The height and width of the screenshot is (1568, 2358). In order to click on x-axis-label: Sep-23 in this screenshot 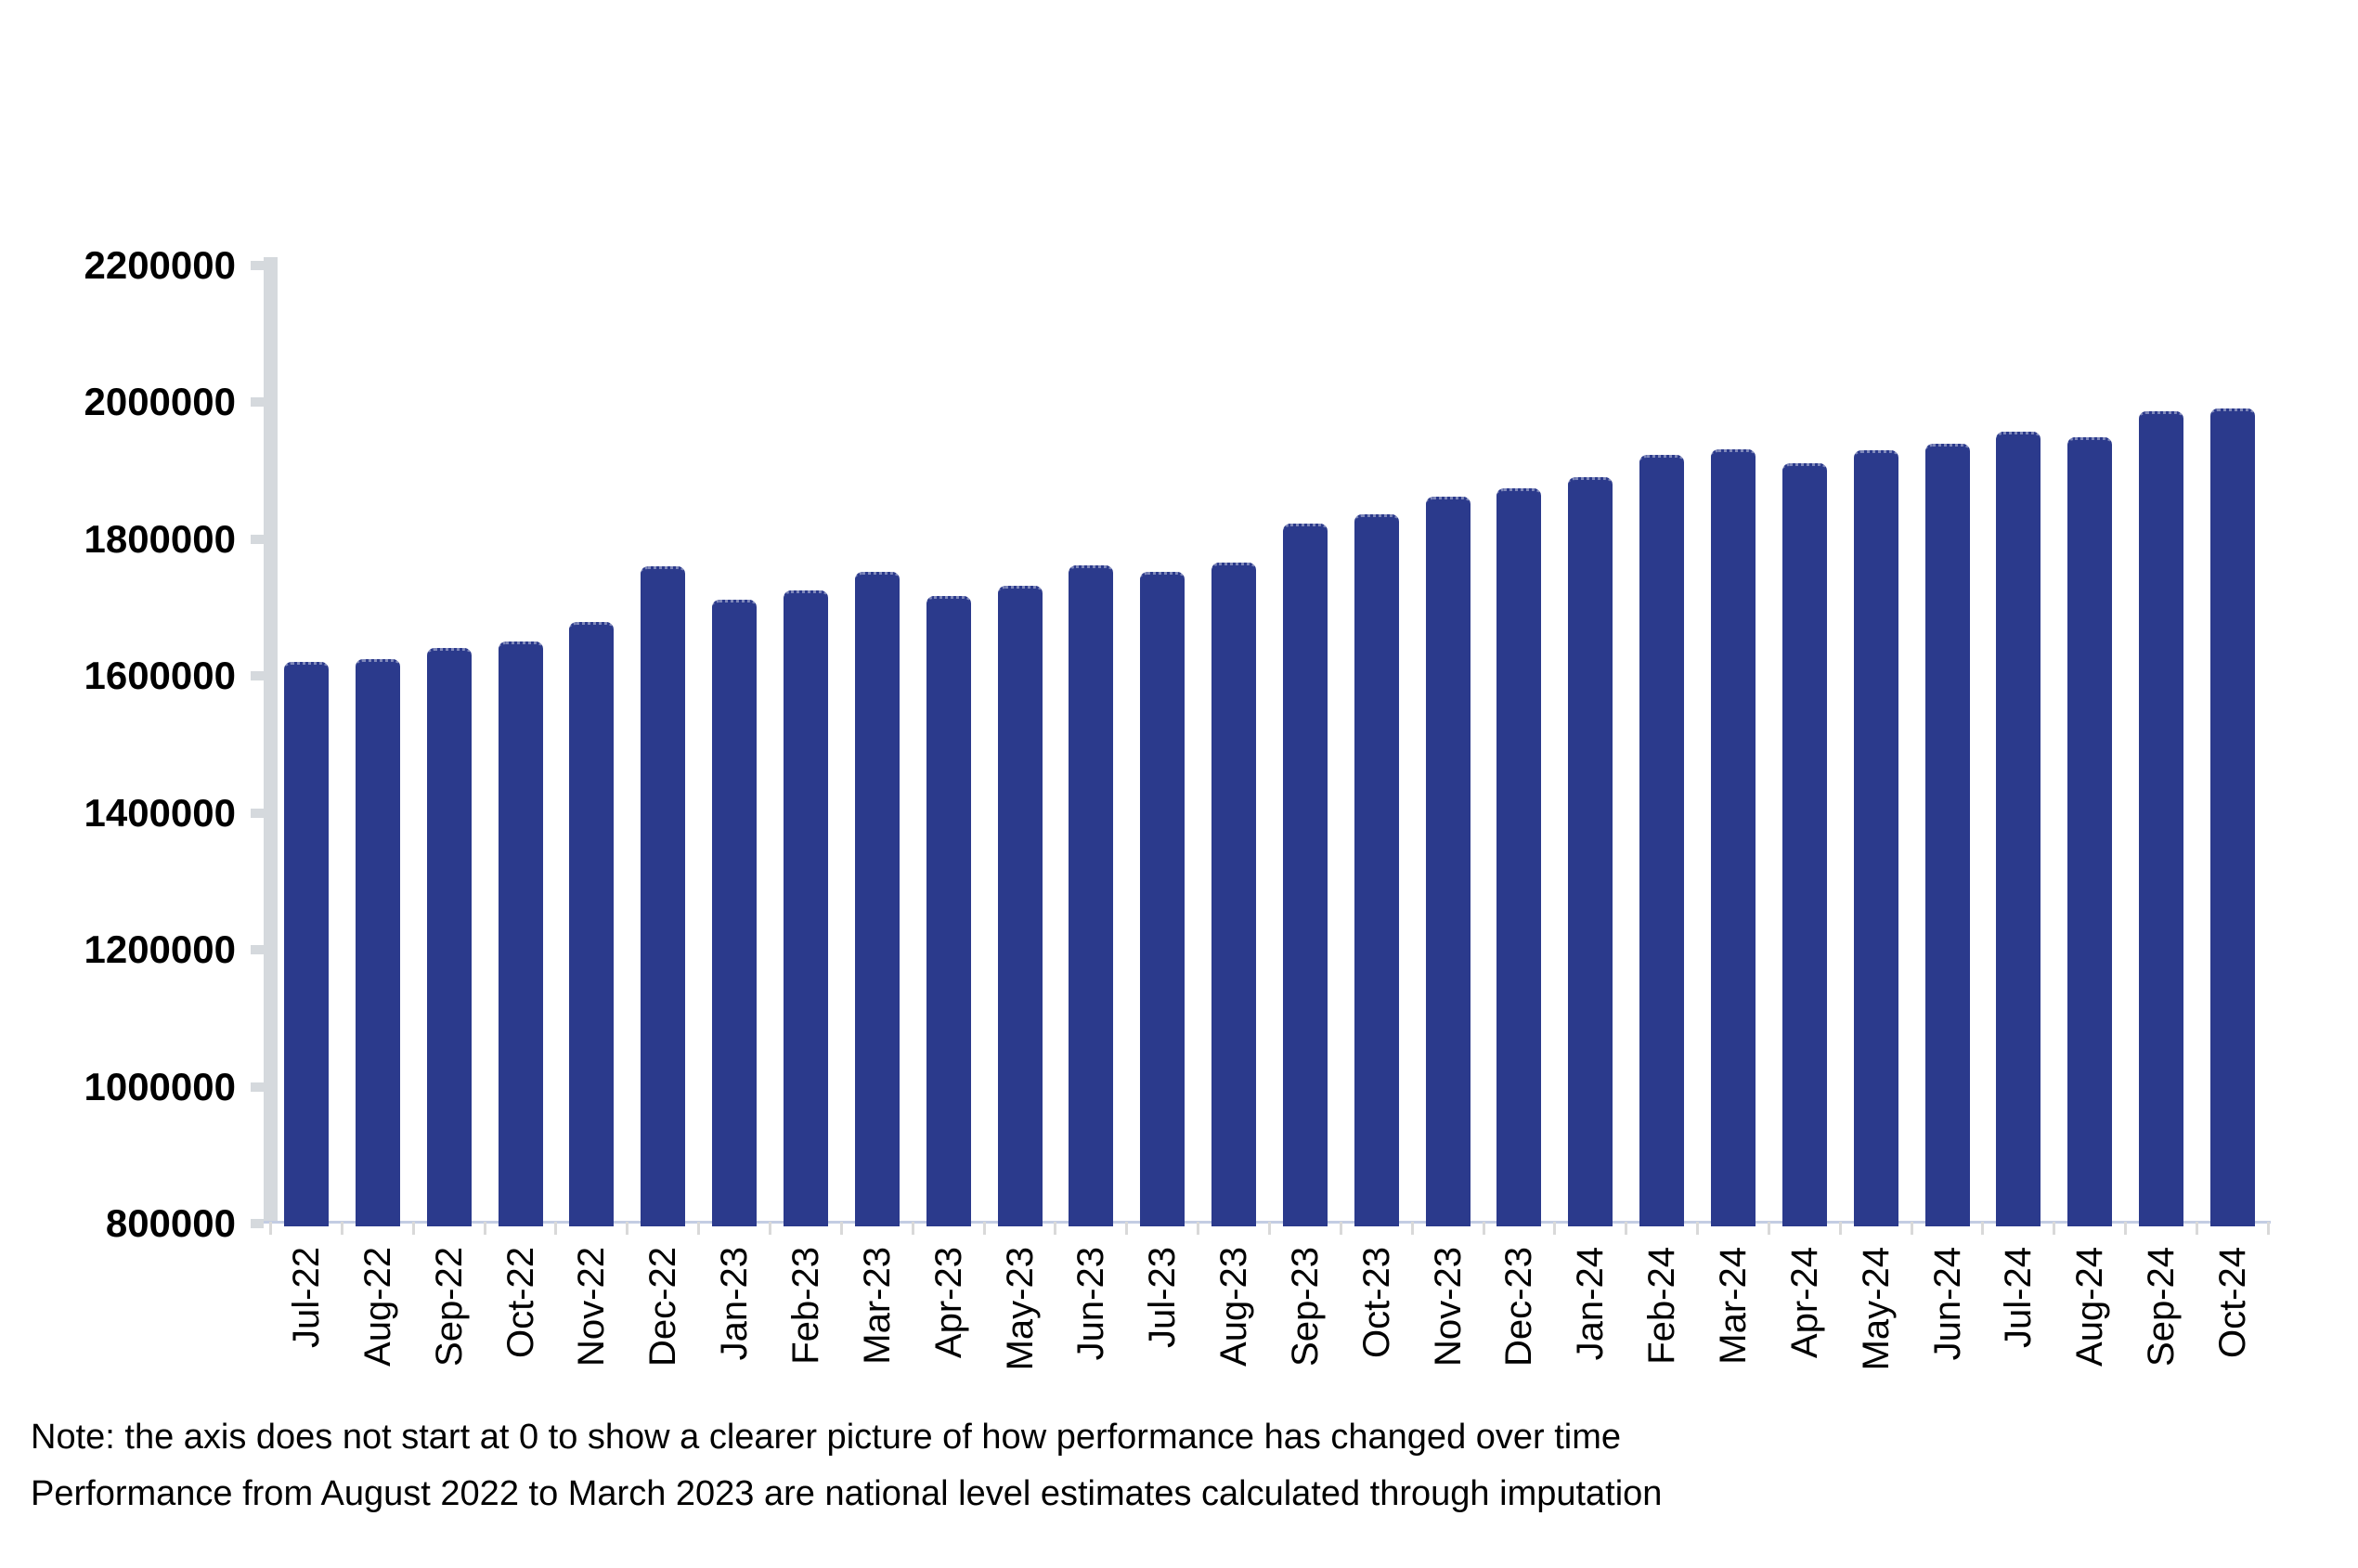, I will do `click(1305, 1307)`.